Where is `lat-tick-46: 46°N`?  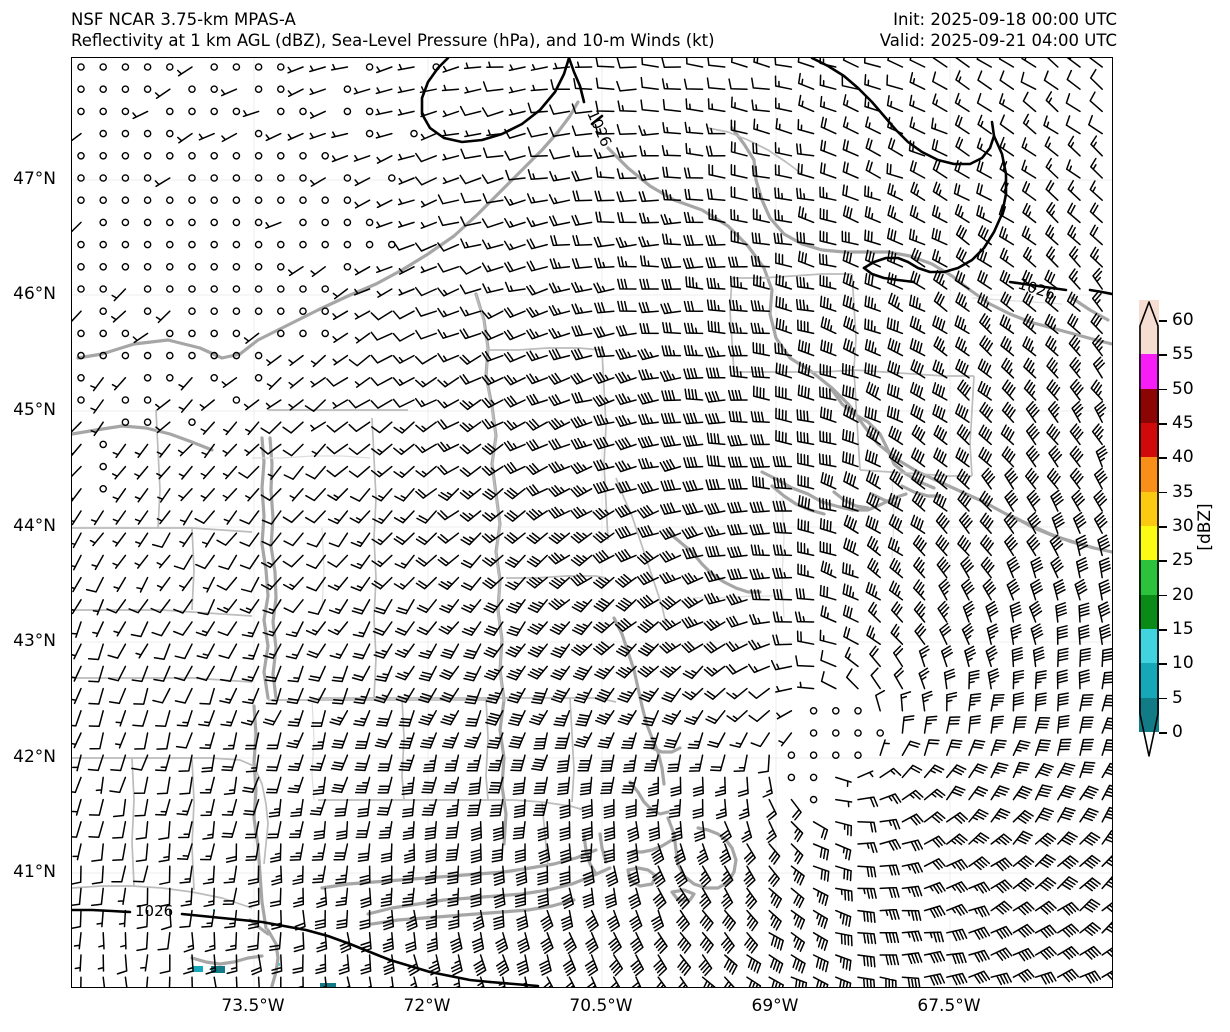
lat-tick-46: 46°N is located at coordinates (34, 294).